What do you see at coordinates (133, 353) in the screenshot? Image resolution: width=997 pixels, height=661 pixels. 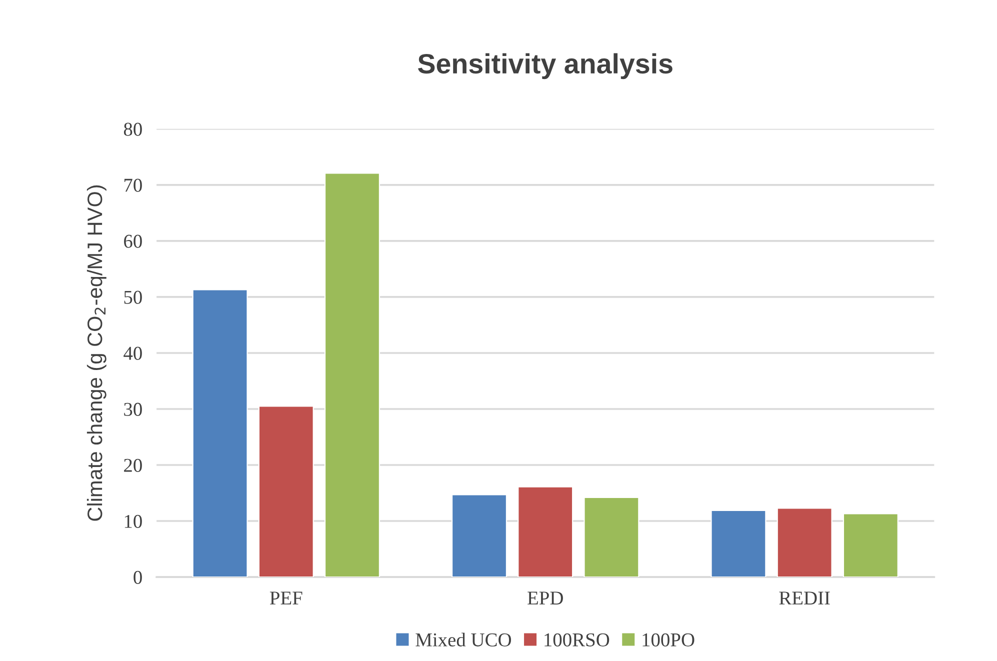 I see `y-tick-label: 40` at bounding box center [133, 353].